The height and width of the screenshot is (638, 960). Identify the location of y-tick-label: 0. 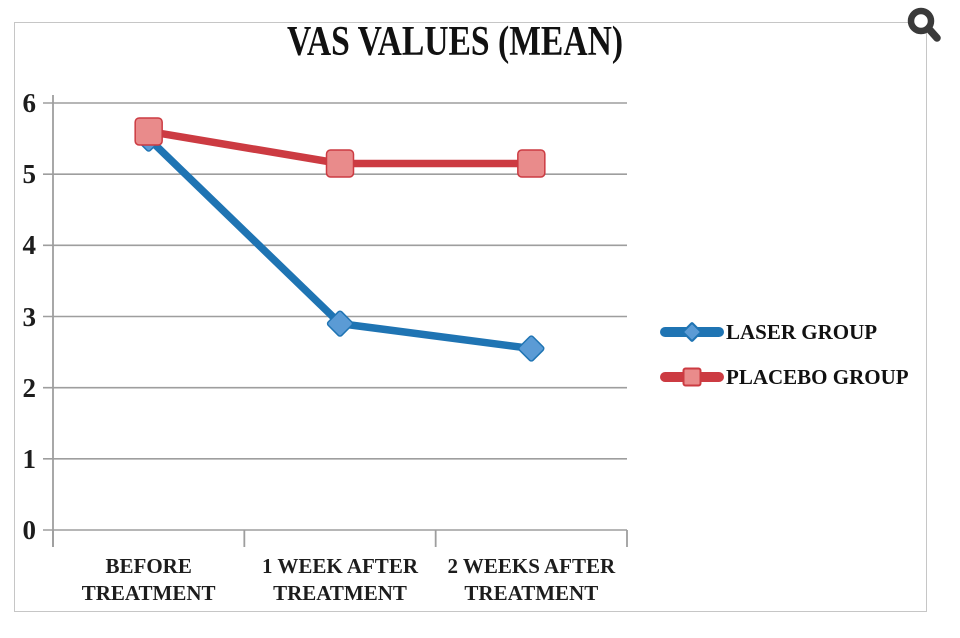
(29, 530).